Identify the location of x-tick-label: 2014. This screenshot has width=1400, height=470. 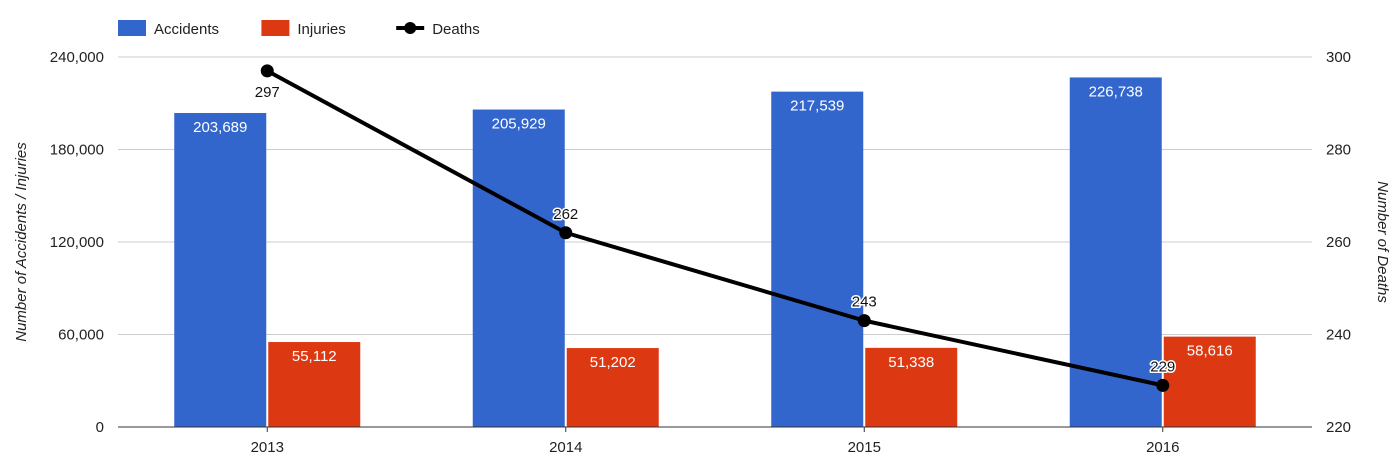
(565, 447).